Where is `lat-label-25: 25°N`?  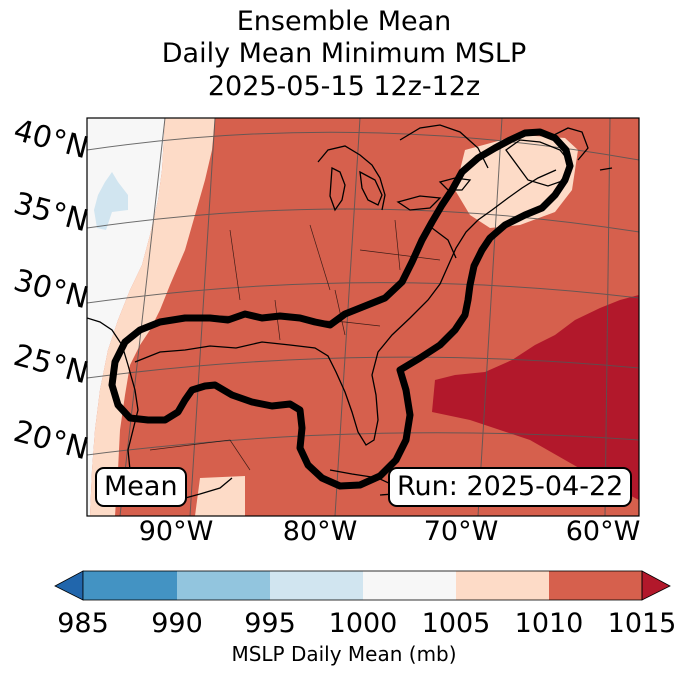 lat-label-25: 25°N is located at coordinates (51, 364).